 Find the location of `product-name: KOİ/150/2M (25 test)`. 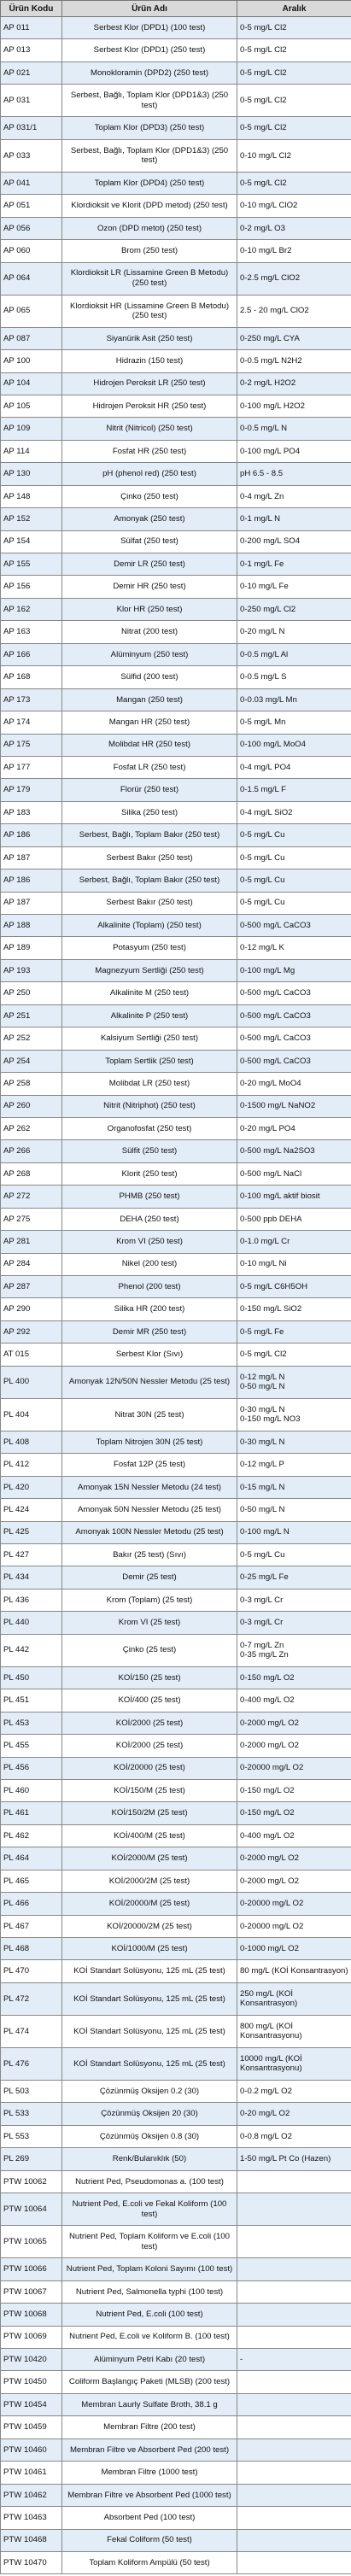

product-name: KOİ/150/2M (25 test) is located at coordinates (149, 1813).